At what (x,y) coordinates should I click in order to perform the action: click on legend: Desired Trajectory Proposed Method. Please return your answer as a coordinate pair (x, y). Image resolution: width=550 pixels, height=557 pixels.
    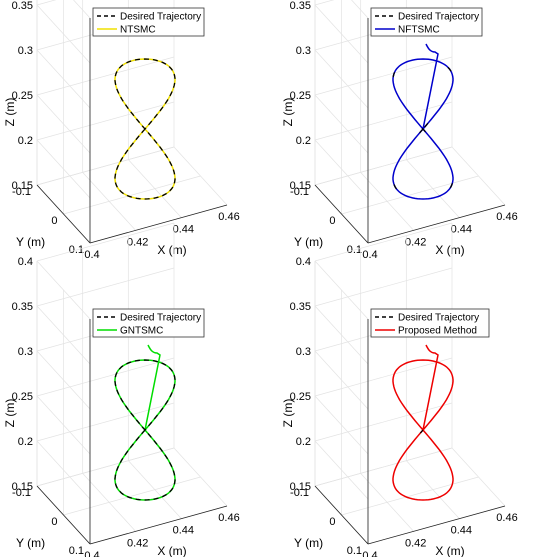
    Looking at the image, I should click on (430, 323).